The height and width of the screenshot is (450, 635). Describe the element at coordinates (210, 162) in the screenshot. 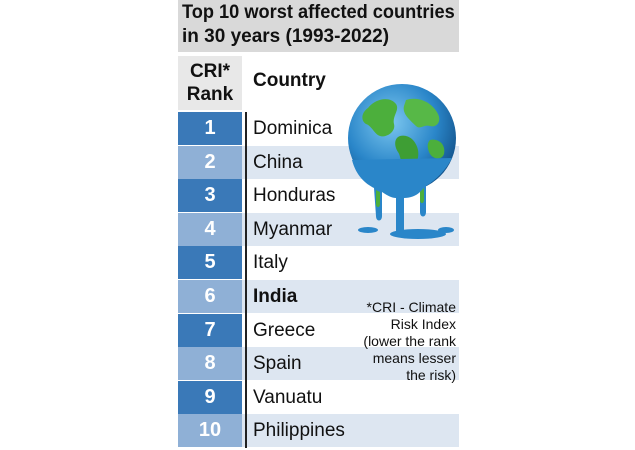

I see `rank-cell: 2` at that location.